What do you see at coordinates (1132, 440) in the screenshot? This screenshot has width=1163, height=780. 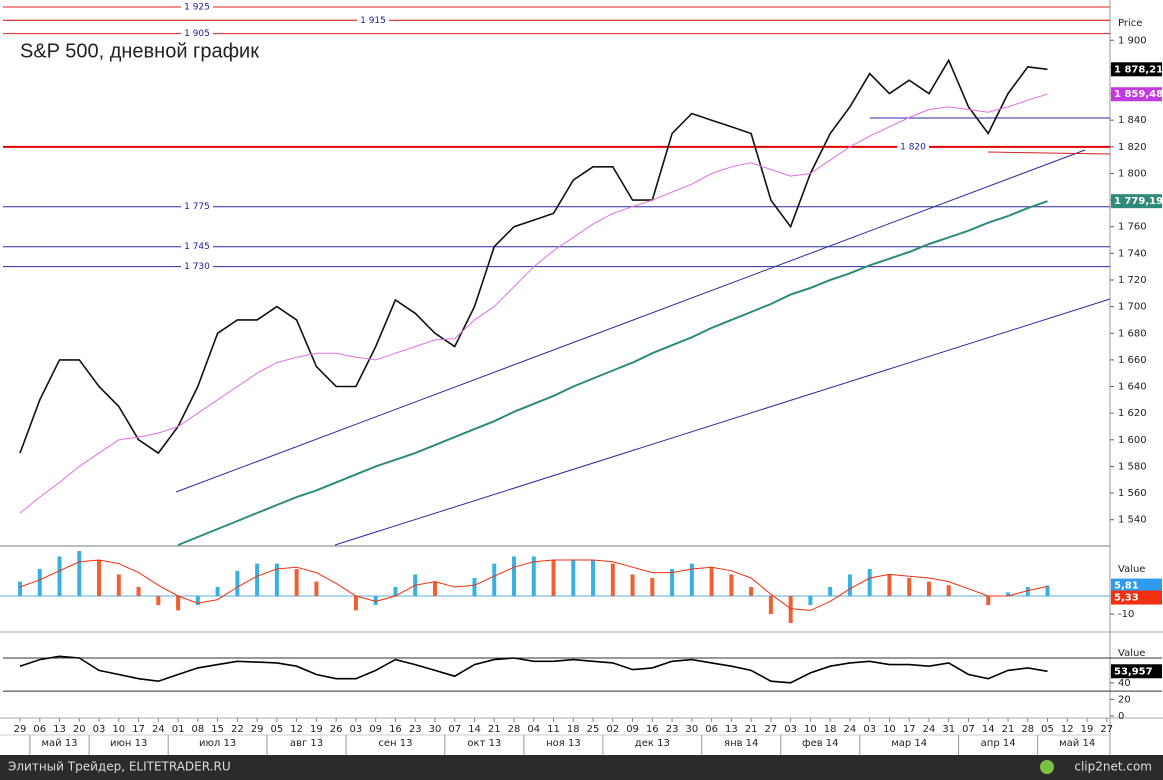 I see `y-tick-label: 1 600` at bounding box center [1132, 440].